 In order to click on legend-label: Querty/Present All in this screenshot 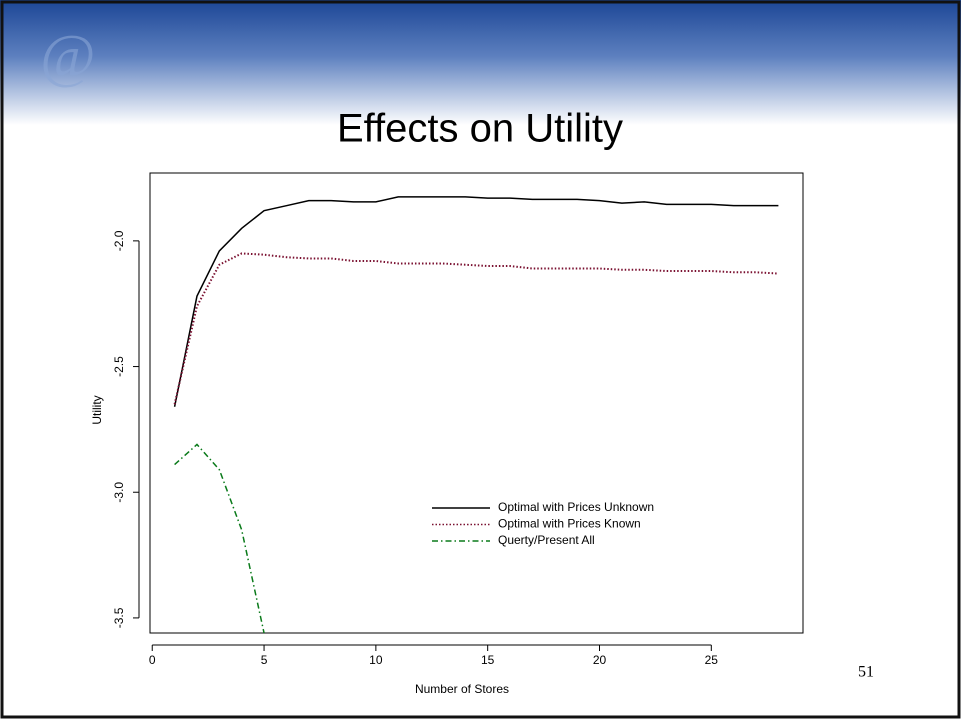, I will do `click(546, 540)`.